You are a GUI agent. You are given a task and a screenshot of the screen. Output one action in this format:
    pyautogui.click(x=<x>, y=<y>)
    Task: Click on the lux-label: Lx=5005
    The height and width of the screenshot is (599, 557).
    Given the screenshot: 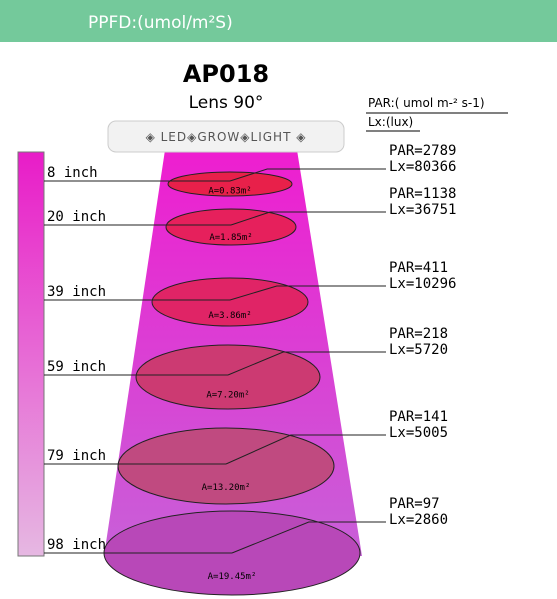 What is the action you would take?
    pyautogui.click(x=418, y=433)
    